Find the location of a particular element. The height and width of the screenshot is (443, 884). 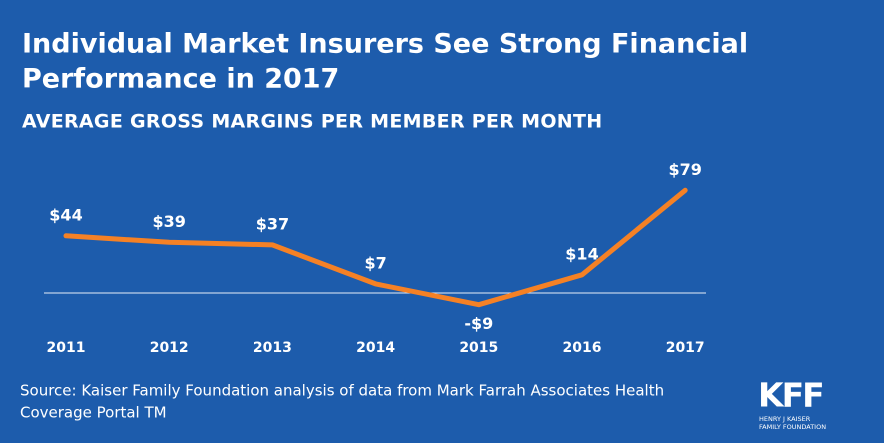

source: Coverage Portal TM is located at coordinates (93, 413).